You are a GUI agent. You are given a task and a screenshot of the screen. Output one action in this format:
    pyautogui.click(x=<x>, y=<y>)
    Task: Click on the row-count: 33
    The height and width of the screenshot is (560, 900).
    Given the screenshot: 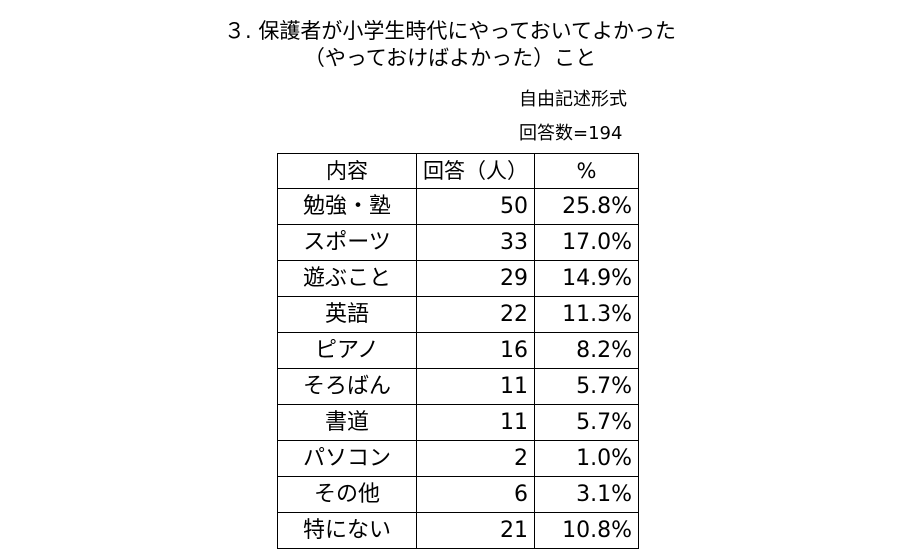 What is the action you would take?
    pyautogui.click(x=475, y=242)
    